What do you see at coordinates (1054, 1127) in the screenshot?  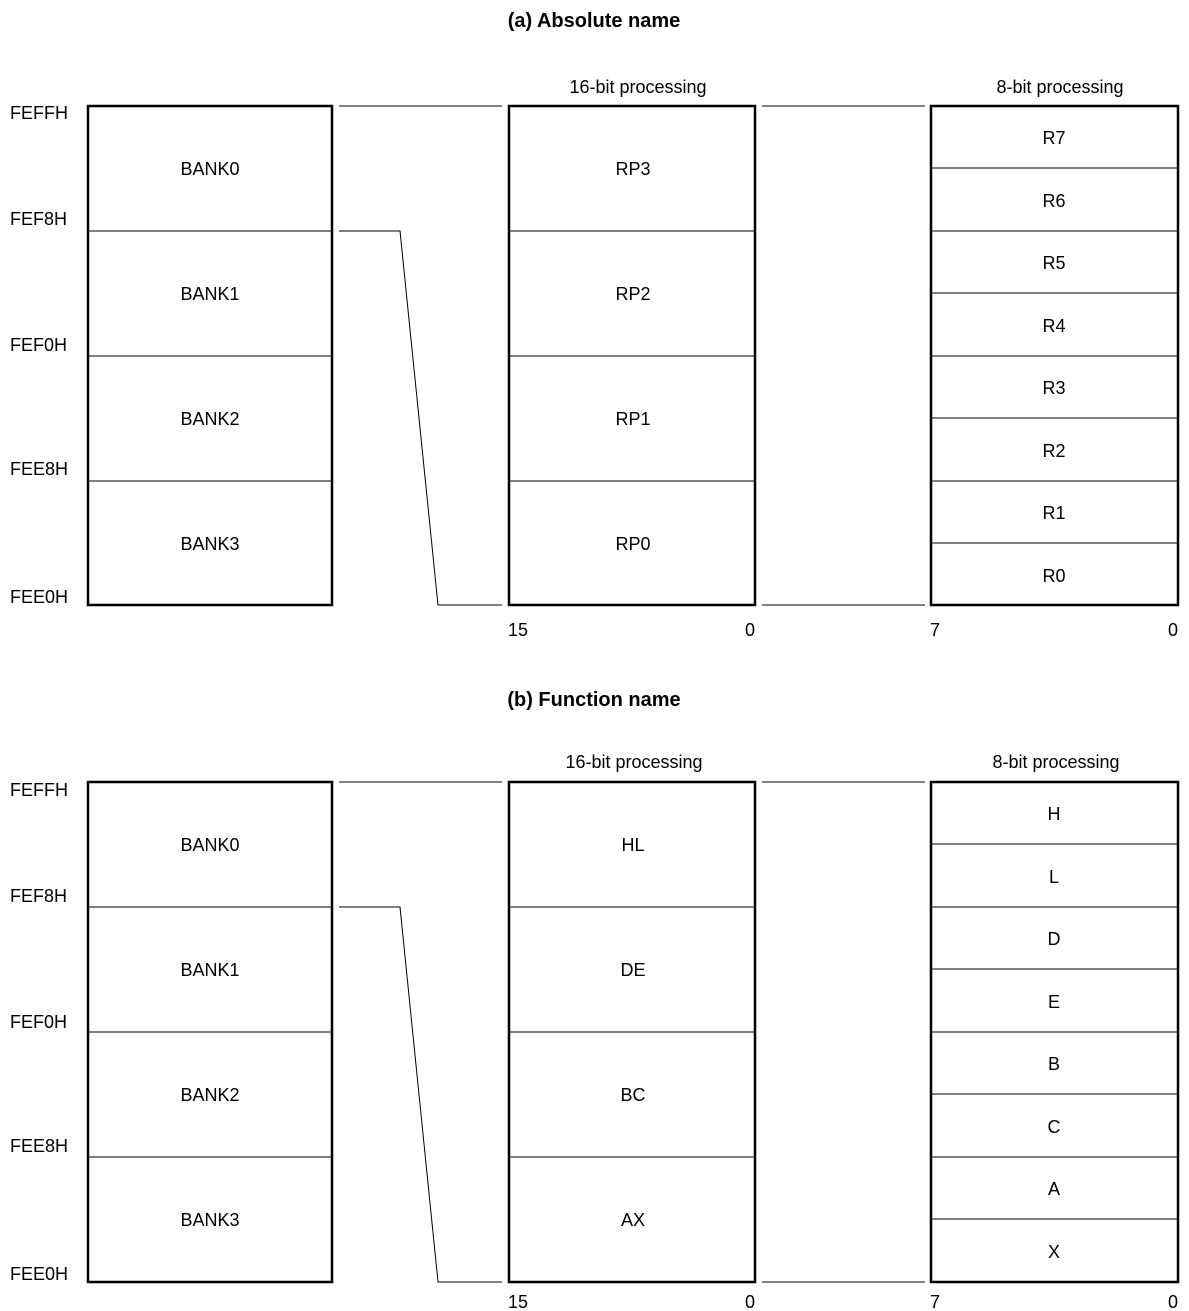 I see `register-label: C` at bounding box center [1054, 1127].